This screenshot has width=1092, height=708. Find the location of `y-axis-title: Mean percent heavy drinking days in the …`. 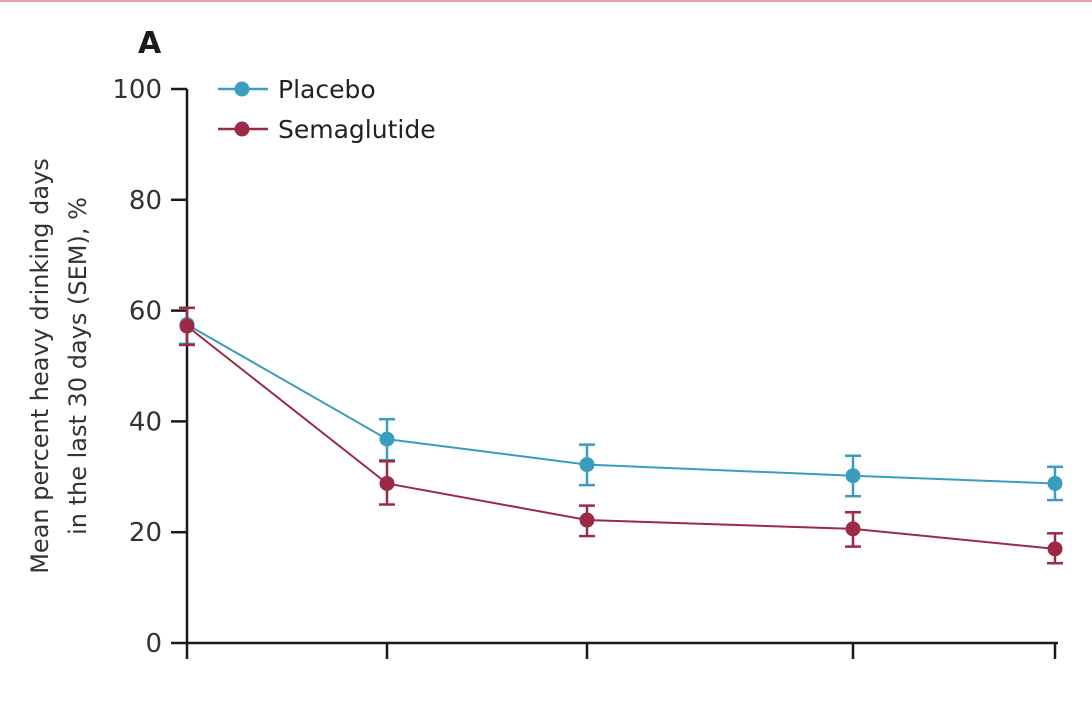

y-axis-title: Mean percent heavy drinking days in the … is located at coordinates (59, 366).